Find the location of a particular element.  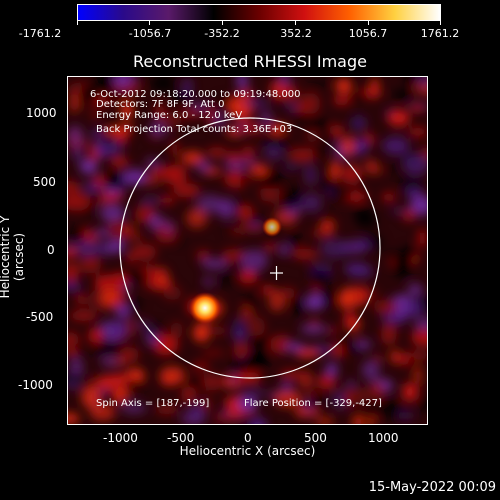

y-axis-label: Heliocentric Y (arcsec) is located at coordinates (13, 257).